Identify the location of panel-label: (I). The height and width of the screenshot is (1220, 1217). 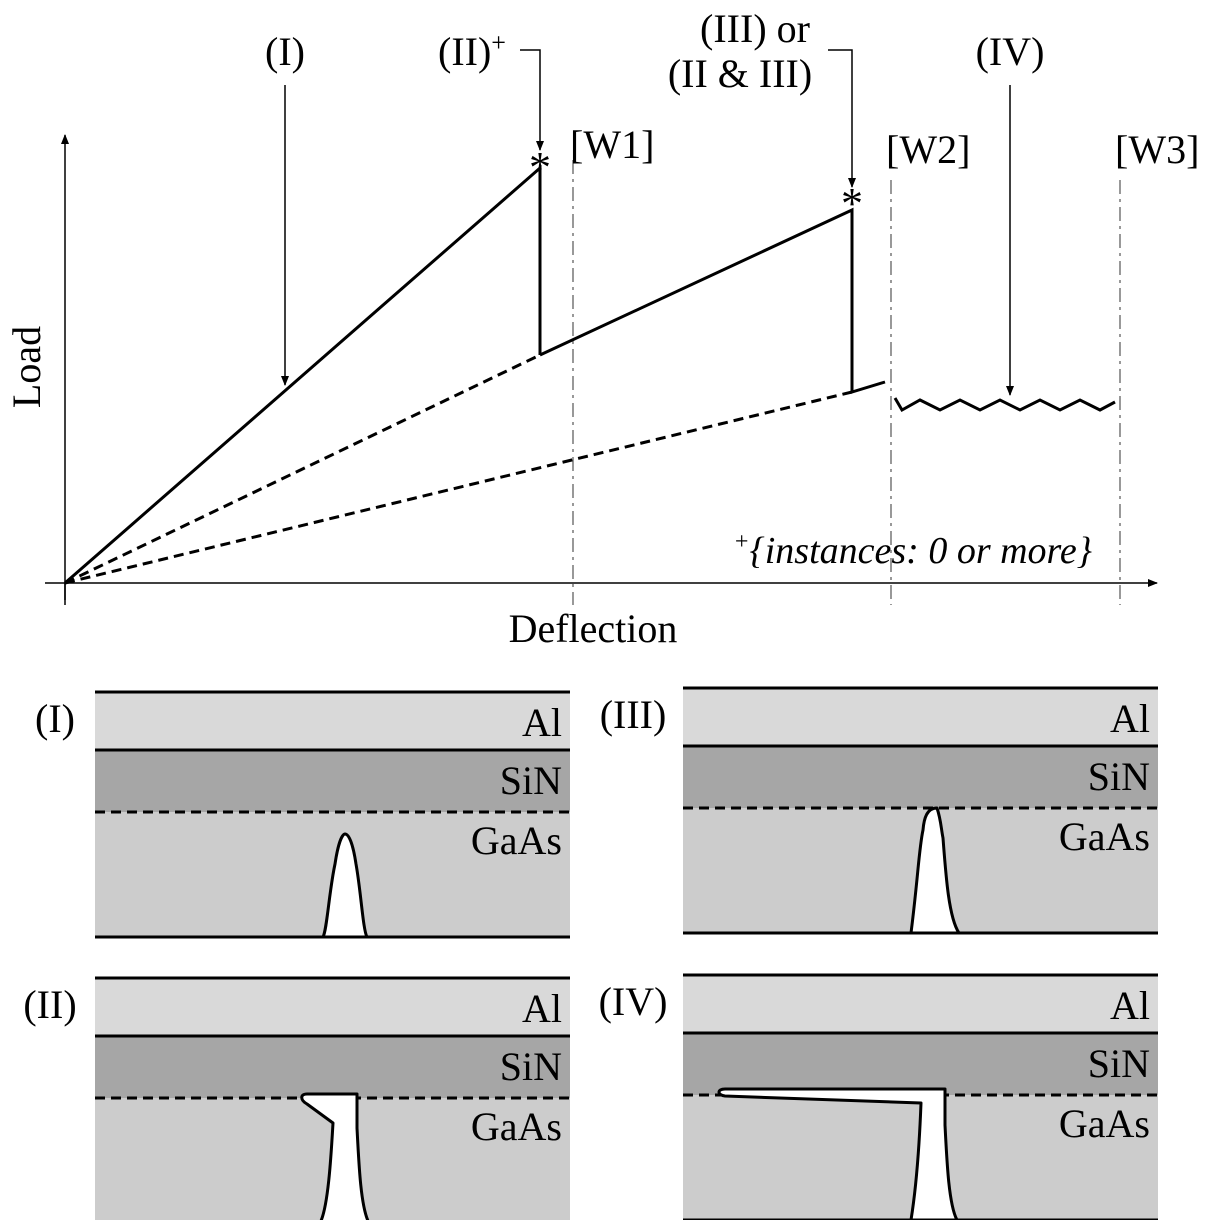
(55, 718).